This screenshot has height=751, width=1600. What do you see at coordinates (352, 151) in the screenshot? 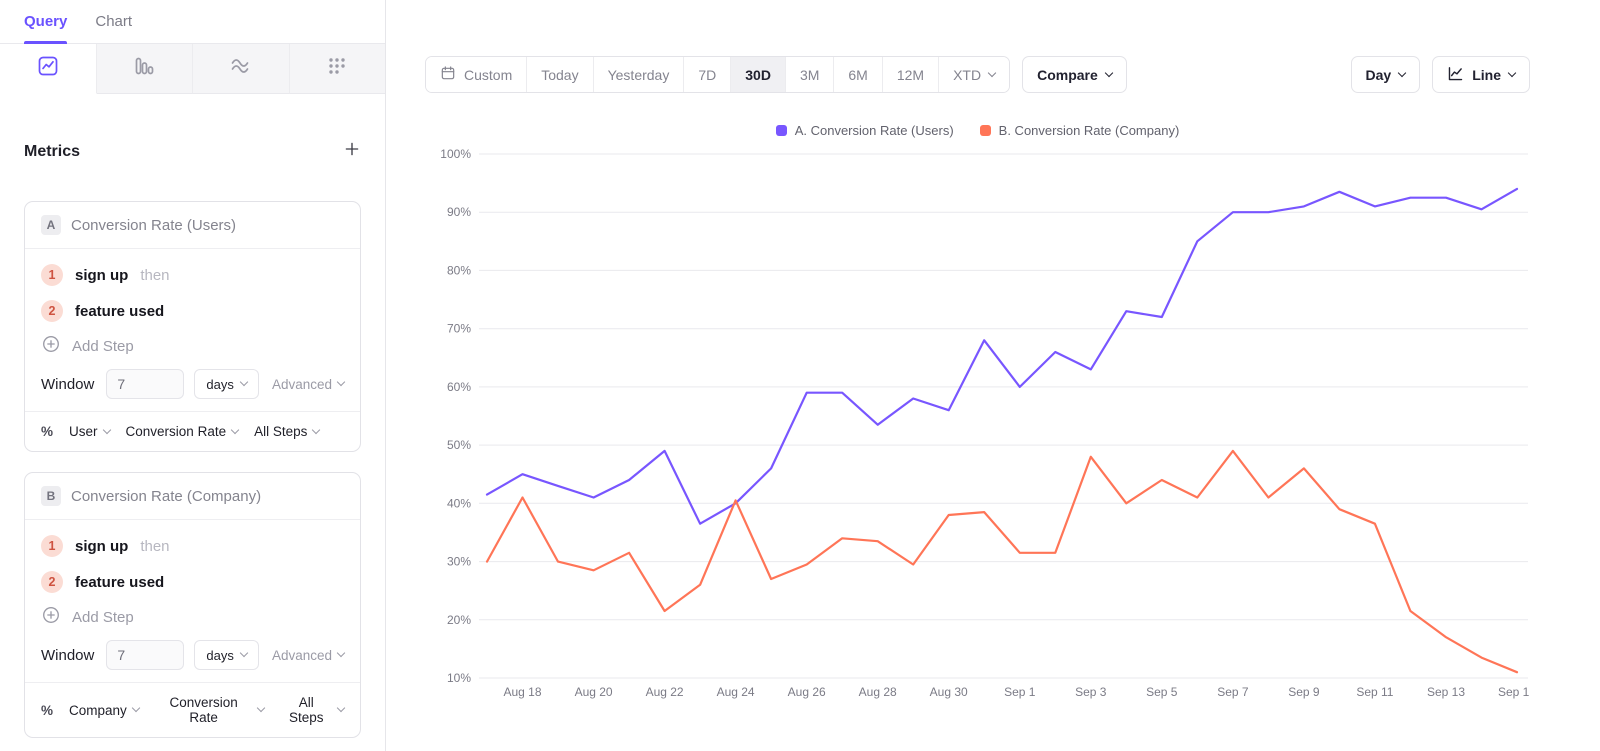
I see `add-metric-button` at bounding box center [352, 151].